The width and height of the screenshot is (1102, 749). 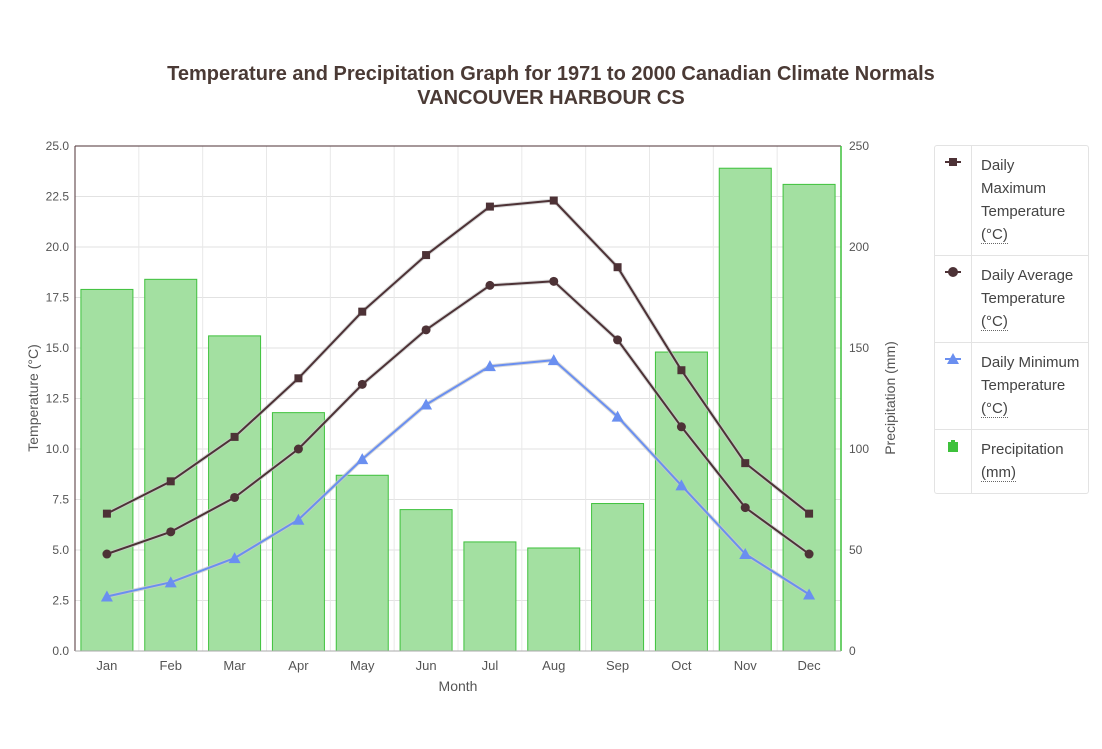 What do you see at coordinates (58, 449) in the screenshot?
I see `y-left-tick-label: 10.0` at bounding box center [58, 449].